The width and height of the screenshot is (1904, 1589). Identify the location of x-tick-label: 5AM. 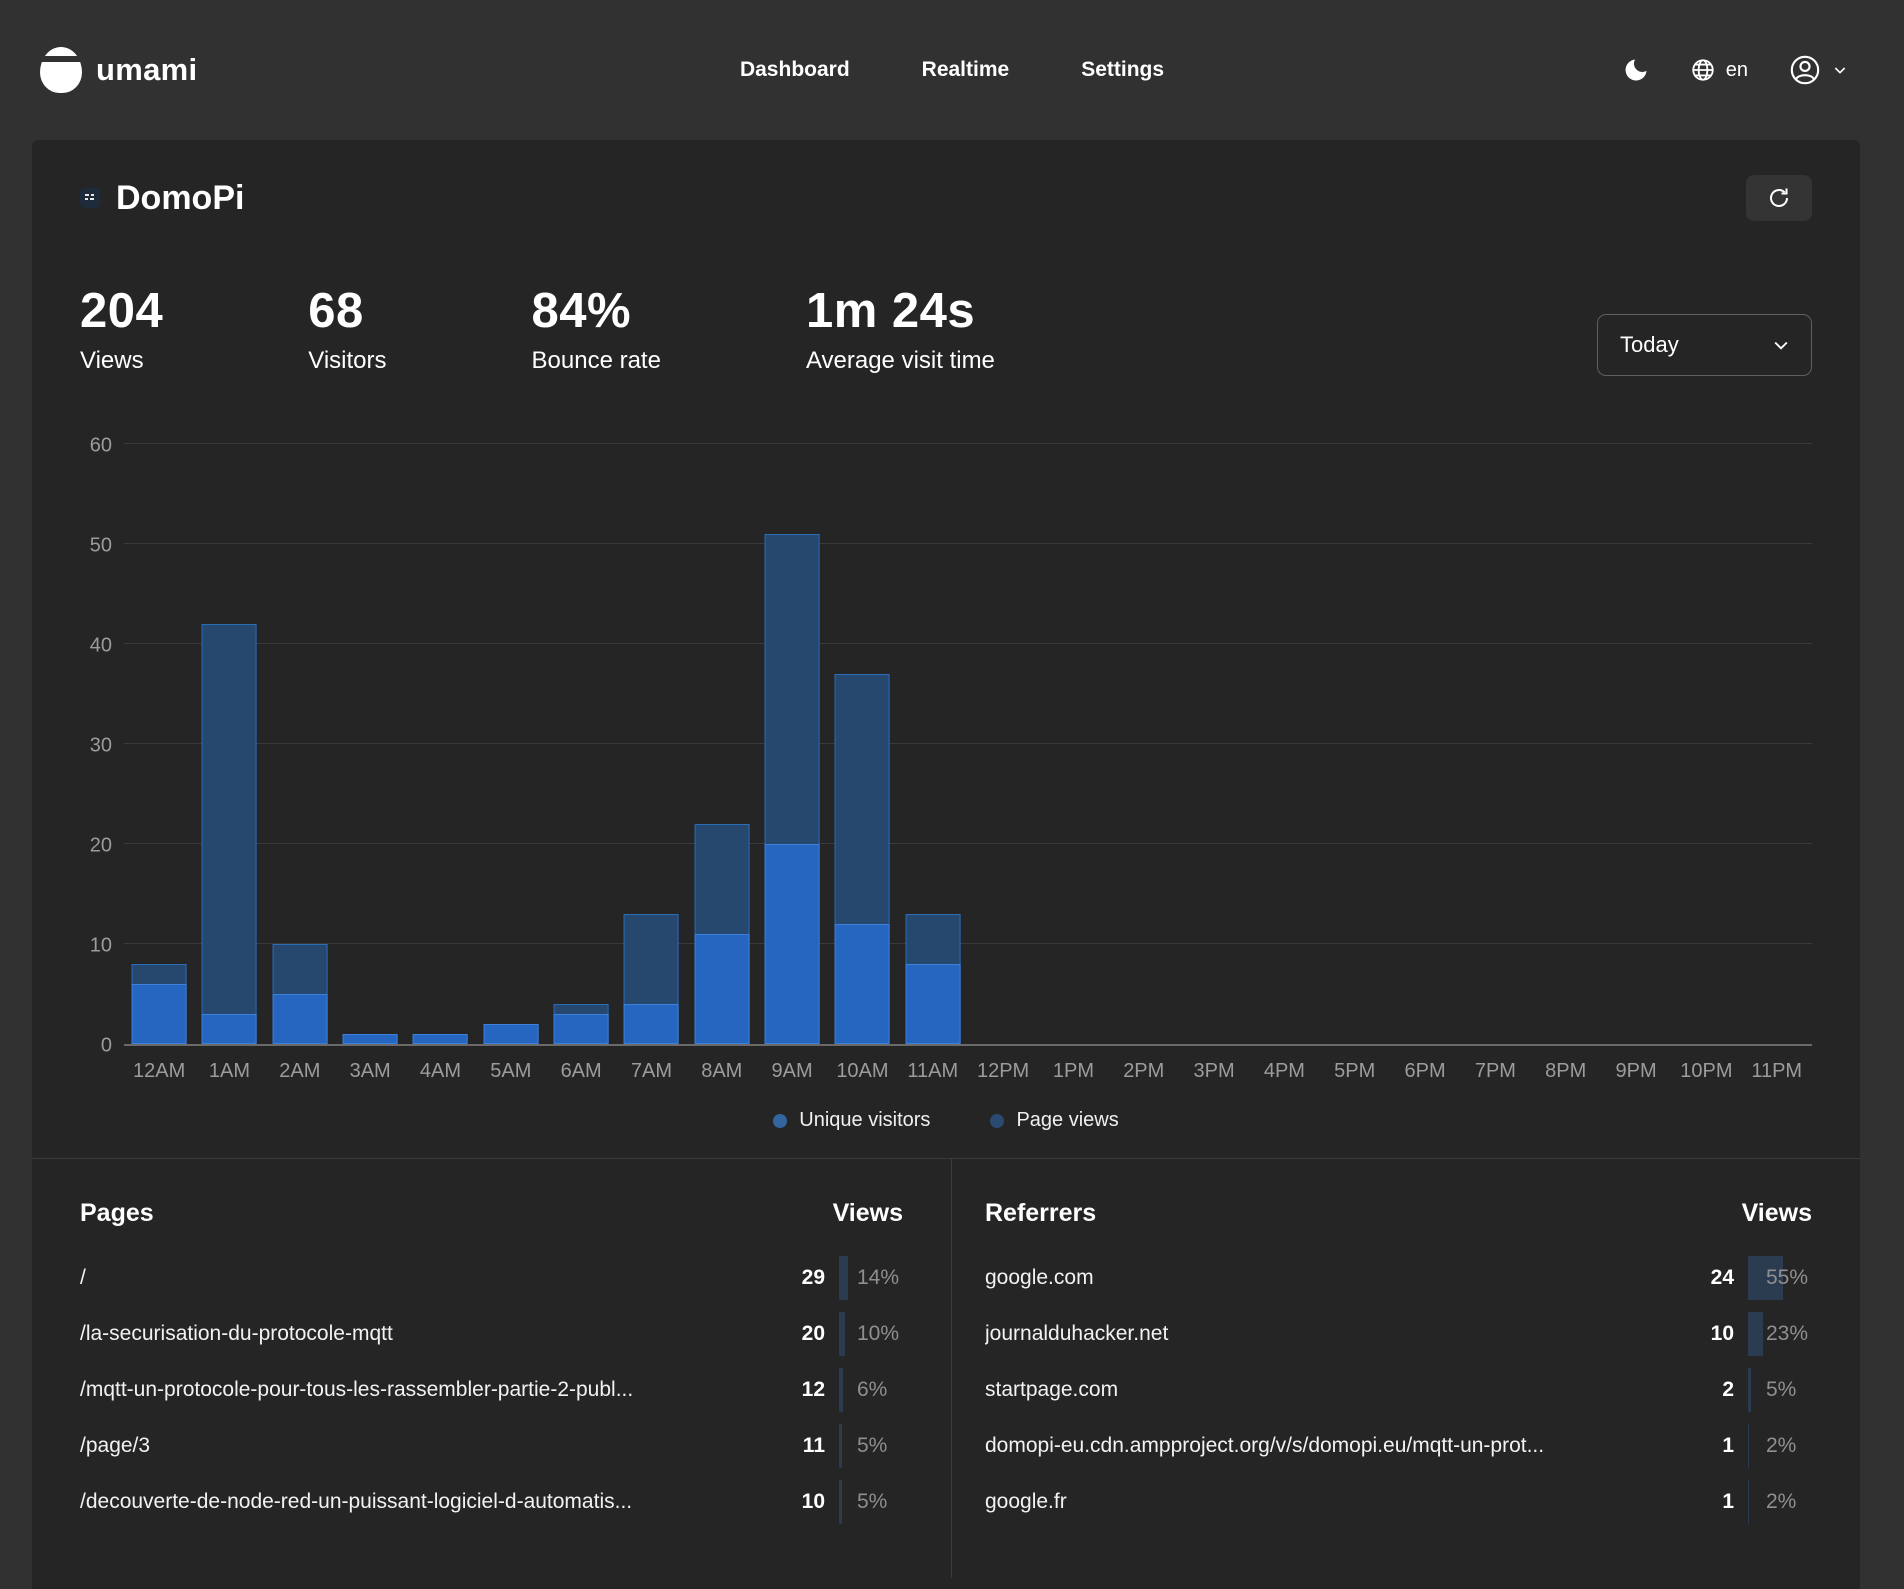
(511, 1071).